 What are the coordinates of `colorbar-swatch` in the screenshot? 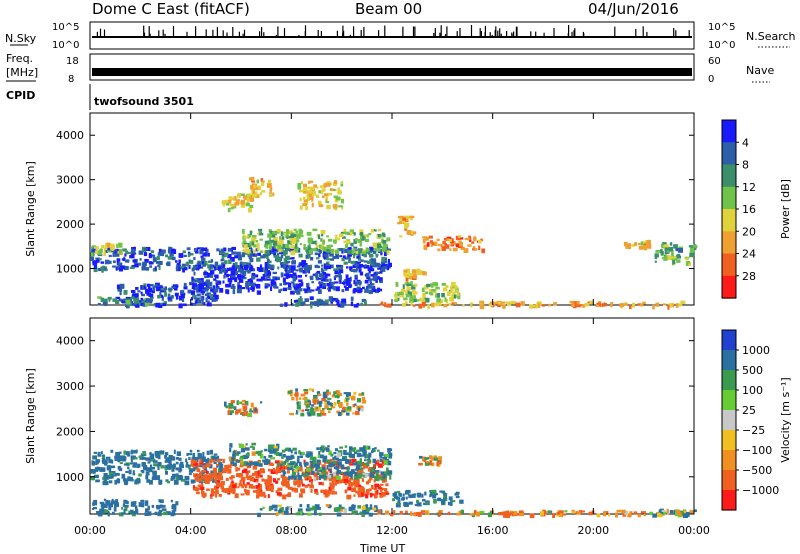 It's located at (729, 243).